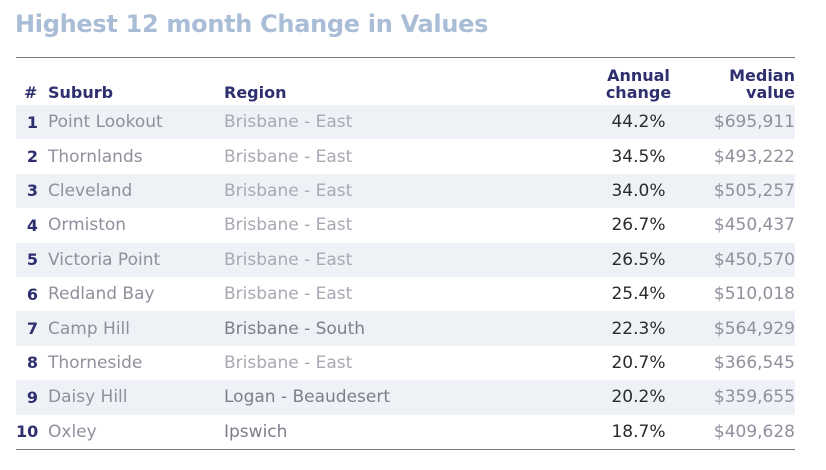  I want to click on annual-change-cell: 34.0%, so click(638, 191).